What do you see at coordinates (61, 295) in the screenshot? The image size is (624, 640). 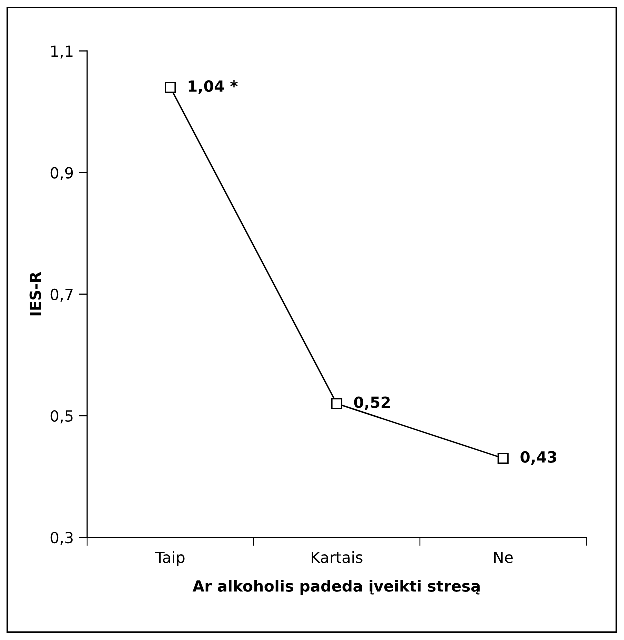 I see `y-tick-label: 0,7` at bounding box center [61, 295].